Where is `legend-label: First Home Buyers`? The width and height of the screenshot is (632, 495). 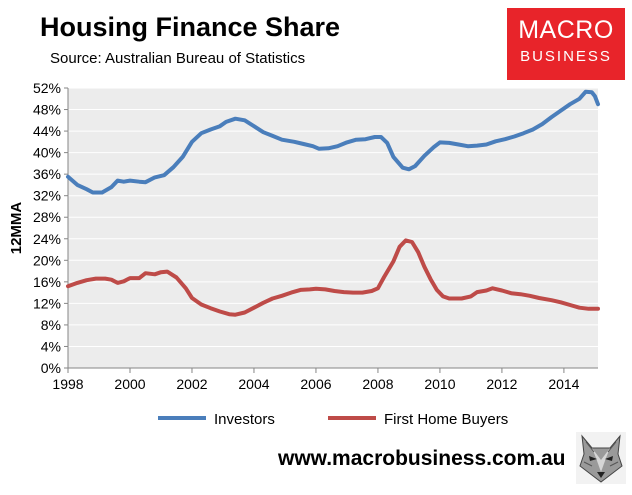
legend-label: First Home Buyers is located at coordinates (446, 419).